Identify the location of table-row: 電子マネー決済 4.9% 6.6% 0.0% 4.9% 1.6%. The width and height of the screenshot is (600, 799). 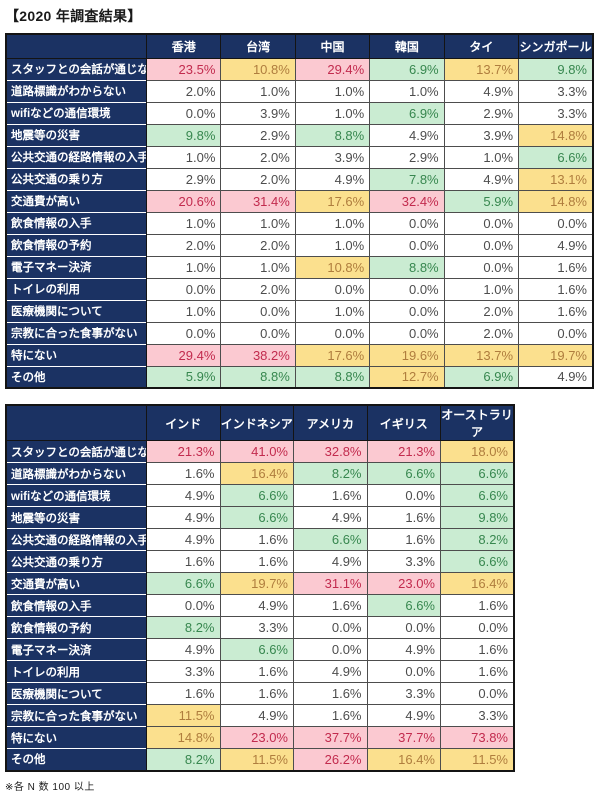
(260, 649).